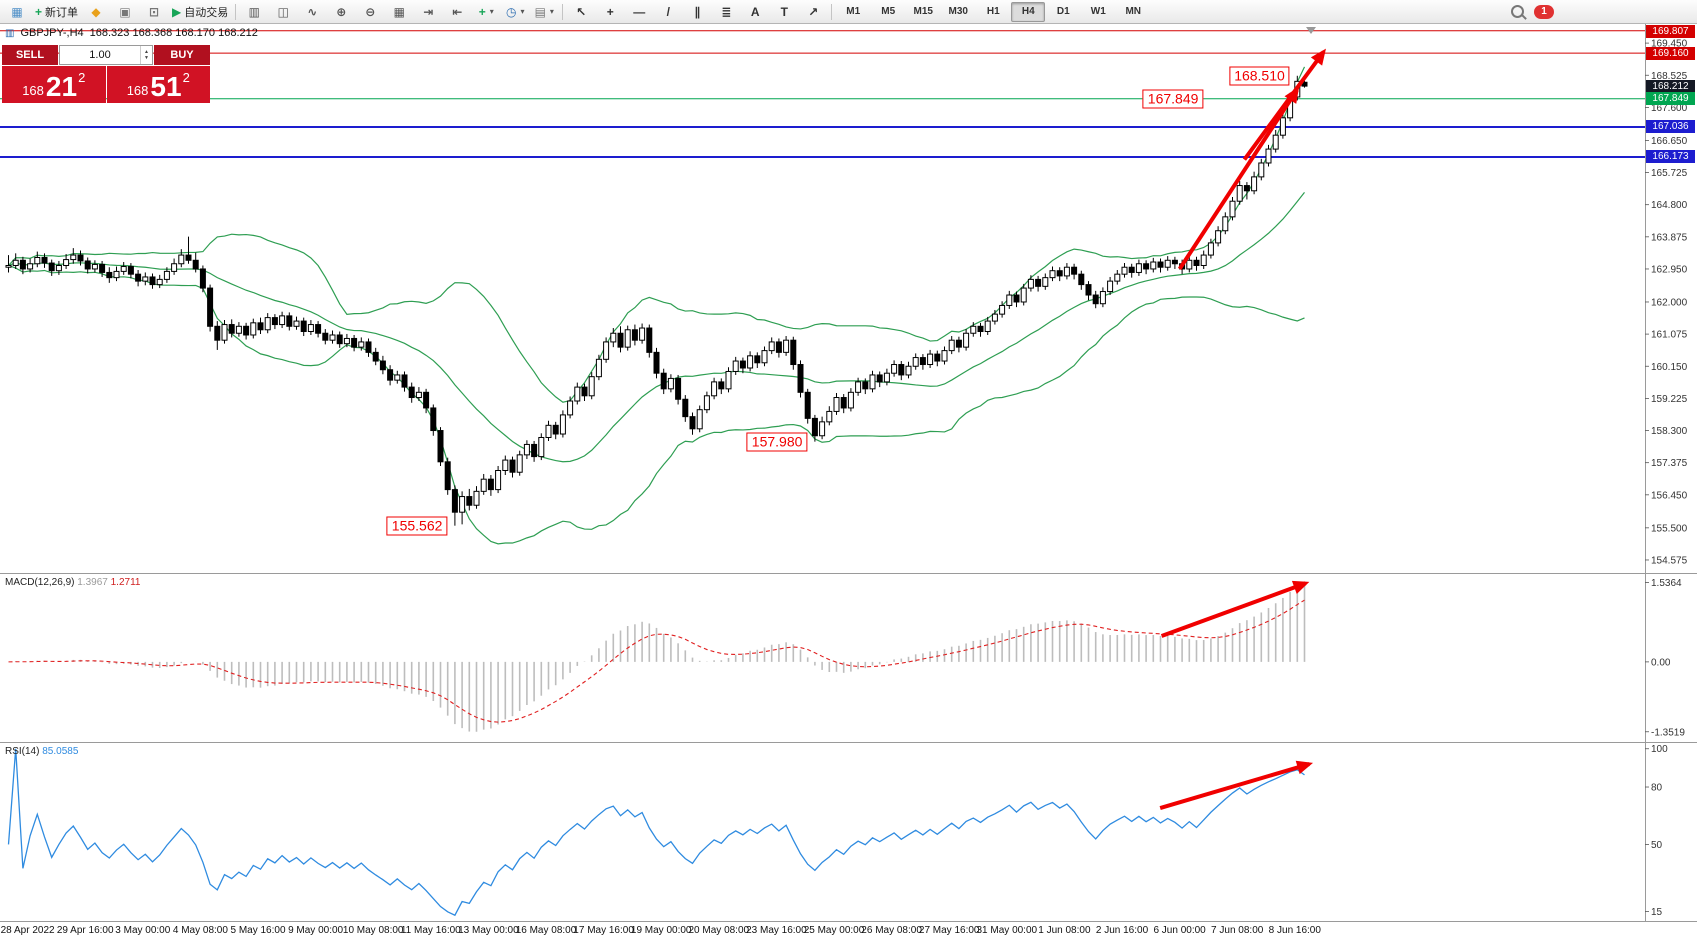 This screenshot has width=1697, height=944. What do you see at coordinates (186, 77) in the screenshot?
I see `ask-point: 2` at bounding box center [186, 77].